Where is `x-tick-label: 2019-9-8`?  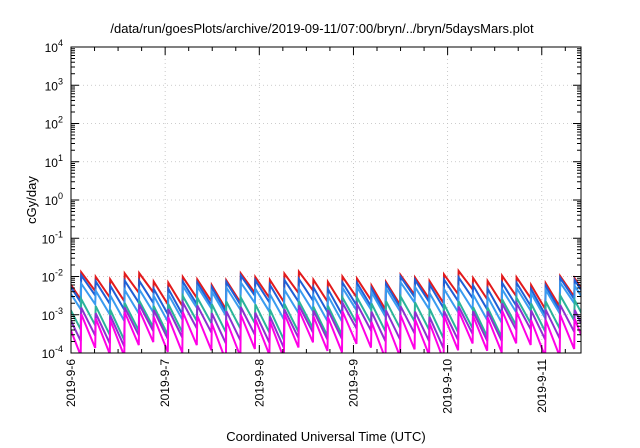 x-tick-label: 2019-9-8 is located at coordinates (259, 383).